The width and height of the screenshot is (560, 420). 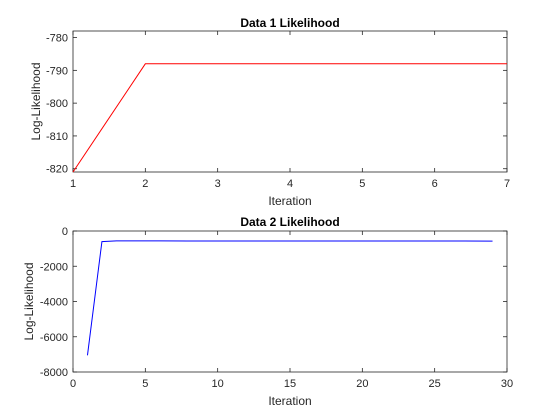 What do you see at coordinates (507, 184) in the screenshot?
I see `x-tick-label: 7` at bounding box center [507, 184].